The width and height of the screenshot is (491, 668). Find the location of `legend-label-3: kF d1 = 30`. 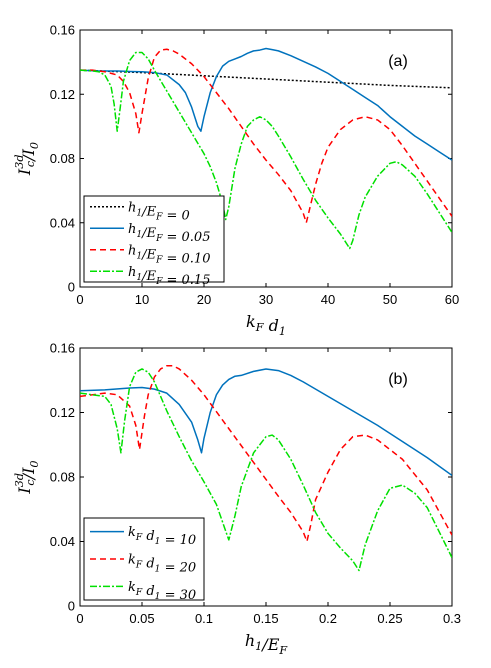

legend-label-3: kF d1 = 30 is located at coordinates (162, 591).